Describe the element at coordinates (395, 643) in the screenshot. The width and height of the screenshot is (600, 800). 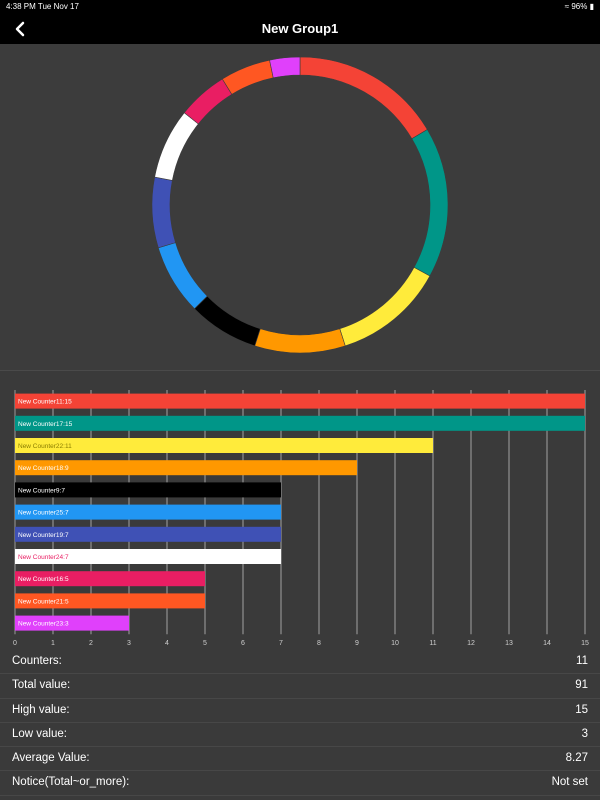
I see `x-tick-label: 10` at that location.